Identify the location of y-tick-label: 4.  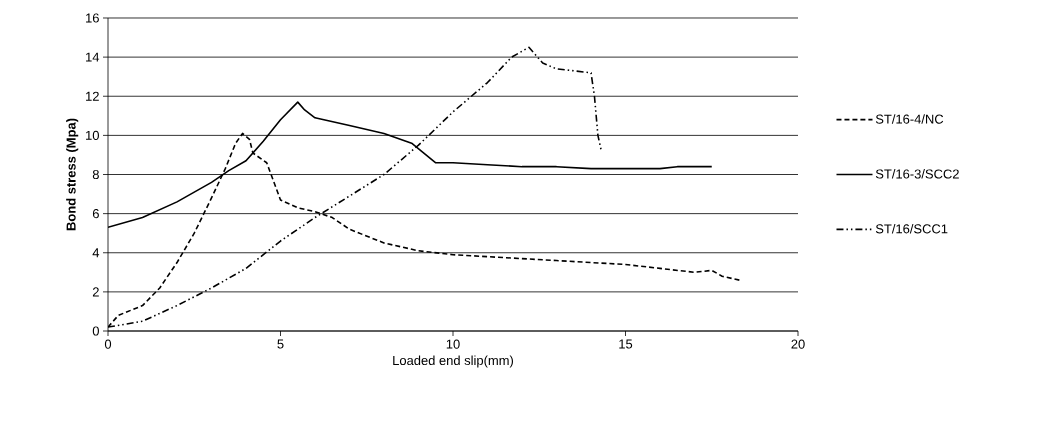
(96, 253).